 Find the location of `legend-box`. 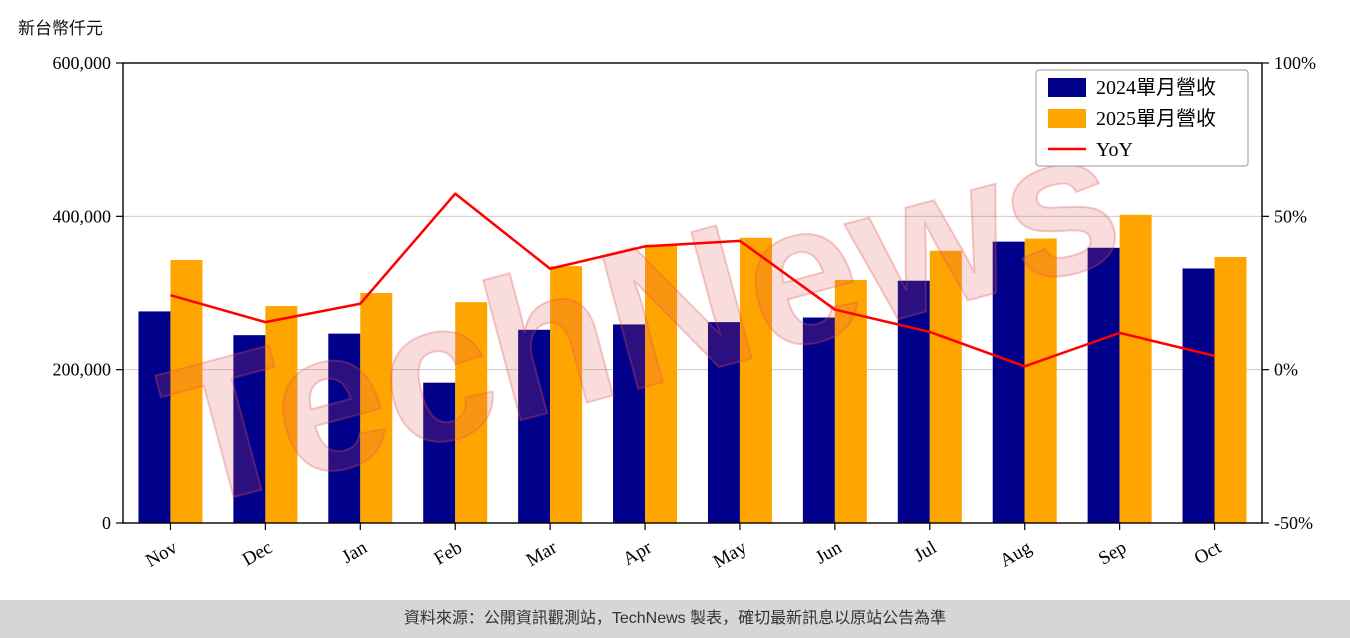

legend-box is located at coordinates (1142, 118).